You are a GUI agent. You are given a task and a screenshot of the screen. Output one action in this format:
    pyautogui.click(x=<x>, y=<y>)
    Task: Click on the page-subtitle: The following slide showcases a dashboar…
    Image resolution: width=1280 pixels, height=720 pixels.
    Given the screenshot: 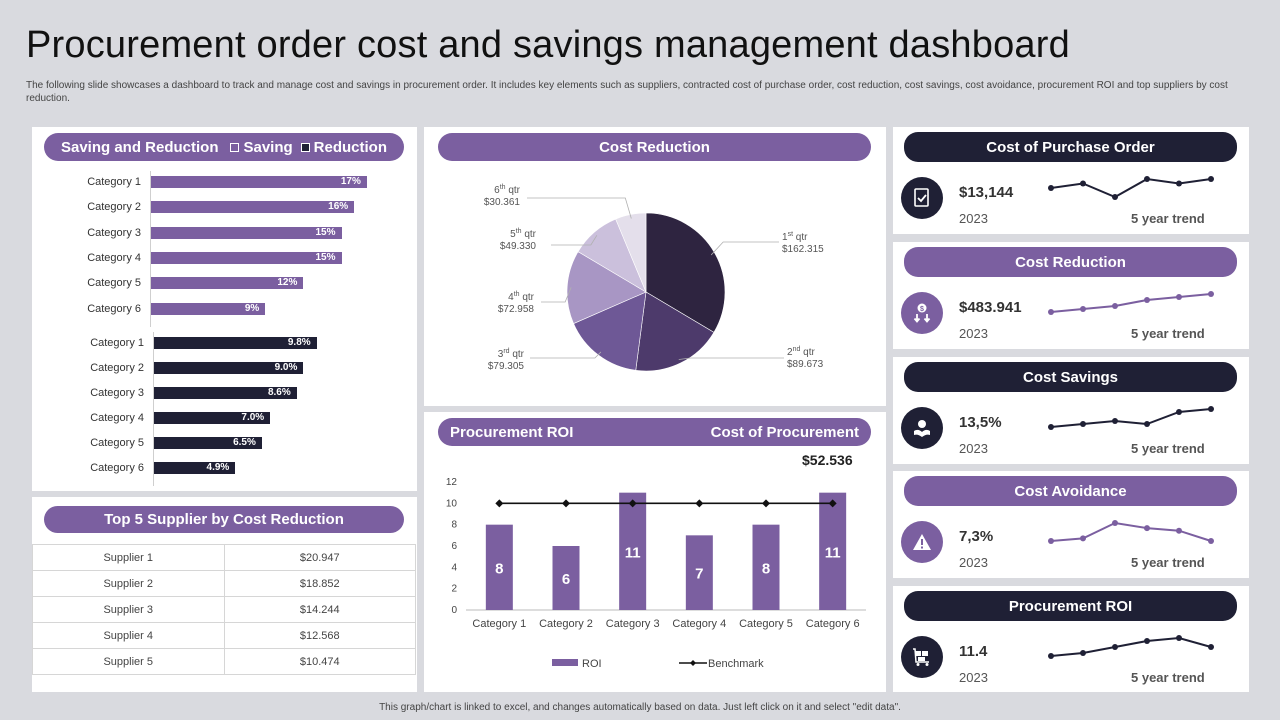 What is the action you would take?
    pyautogui.click(x=627, y=92)
    